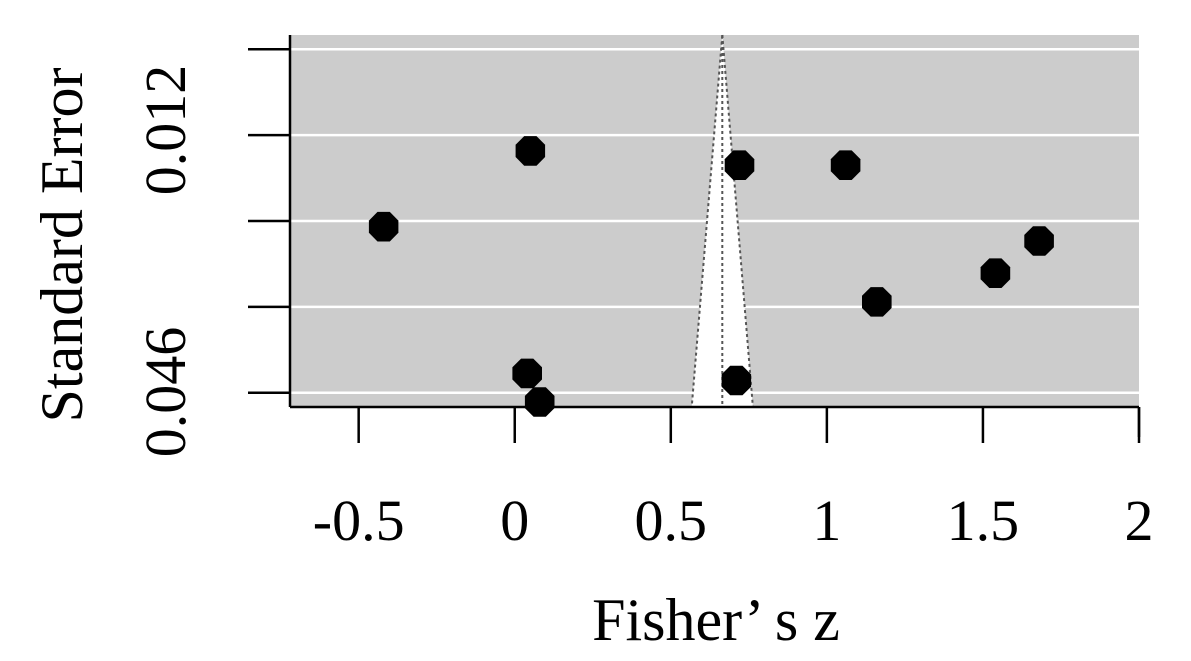  Describe the element at coordinates (716, 620) in the screenshot. I see `x-axis-title: Fisher’ s z` at that location.